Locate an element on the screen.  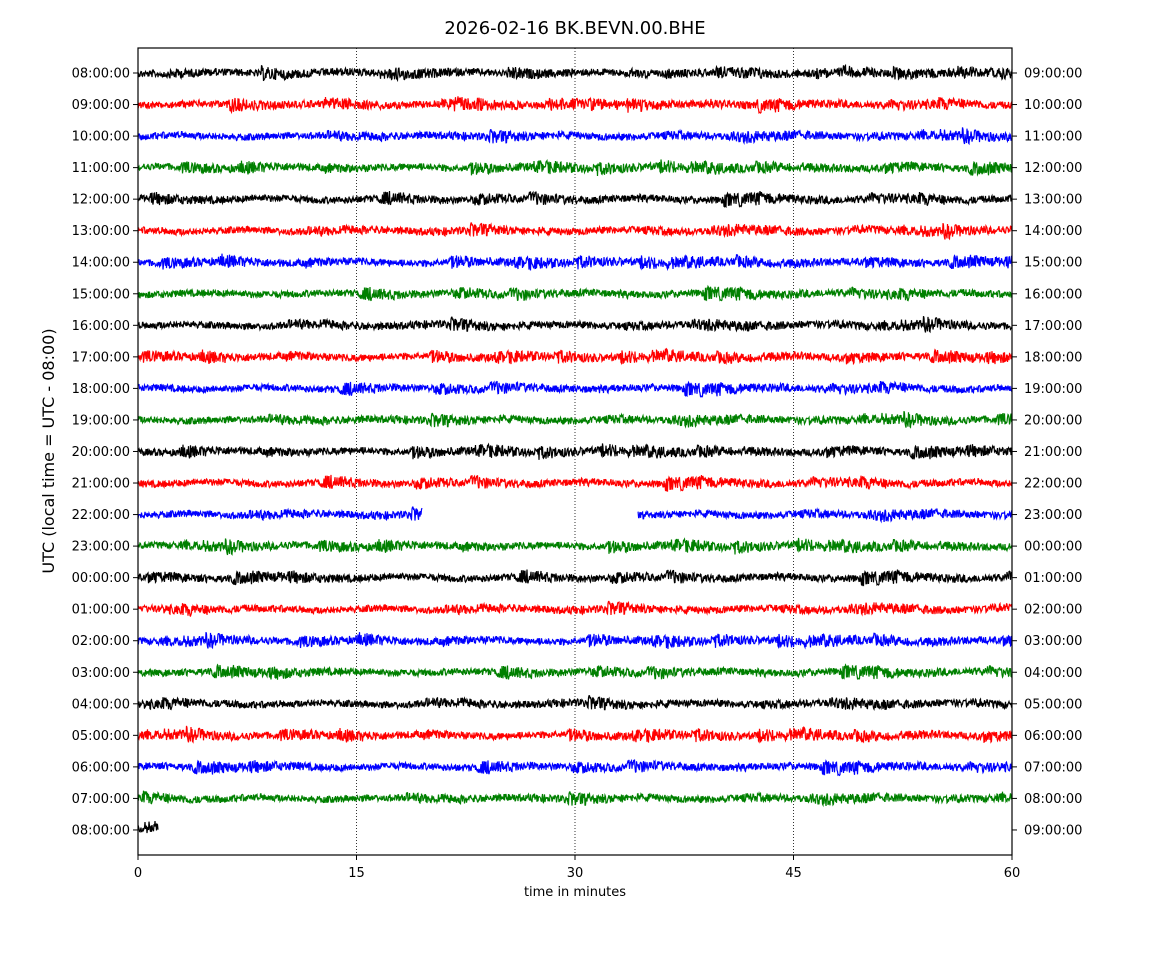
y-tick-label-left: 00:00:00 is located at coordinates (101, 578).